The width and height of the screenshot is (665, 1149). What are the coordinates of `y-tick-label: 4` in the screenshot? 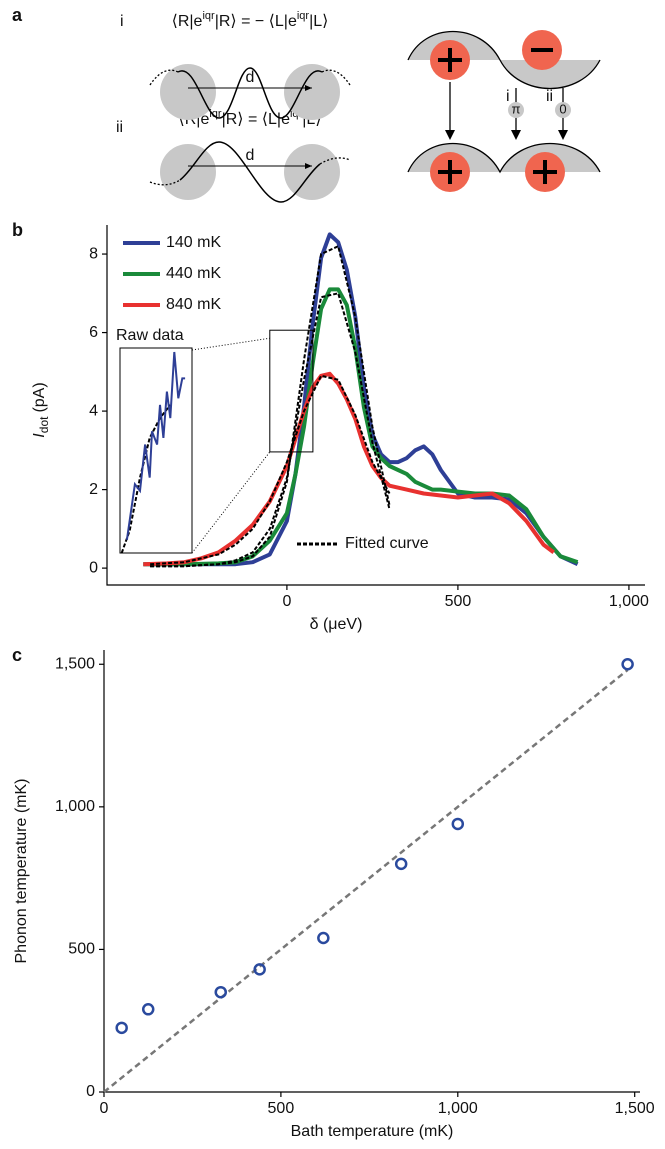 It's located at (93, 410).